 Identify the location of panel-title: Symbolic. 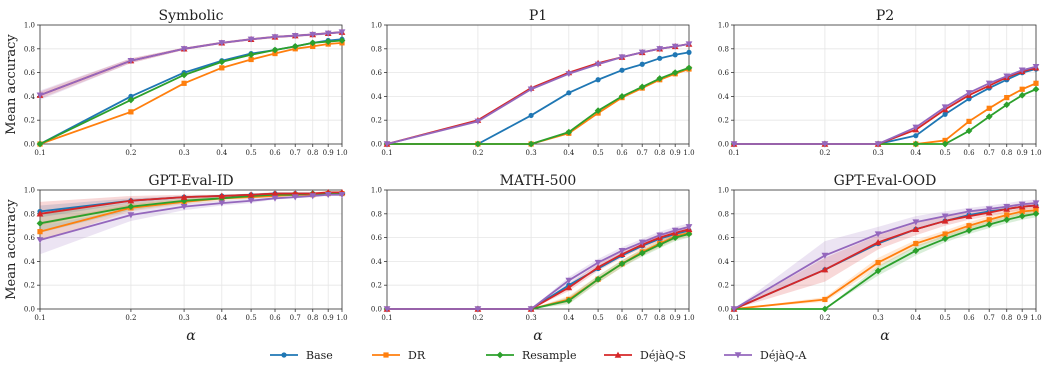
(191, 16).